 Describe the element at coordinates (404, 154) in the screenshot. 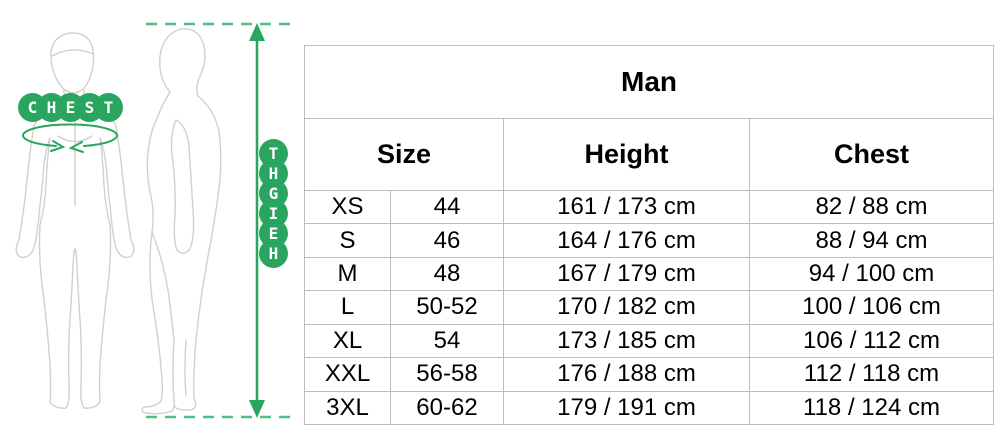

I see `column-header-size: Size` at that location.